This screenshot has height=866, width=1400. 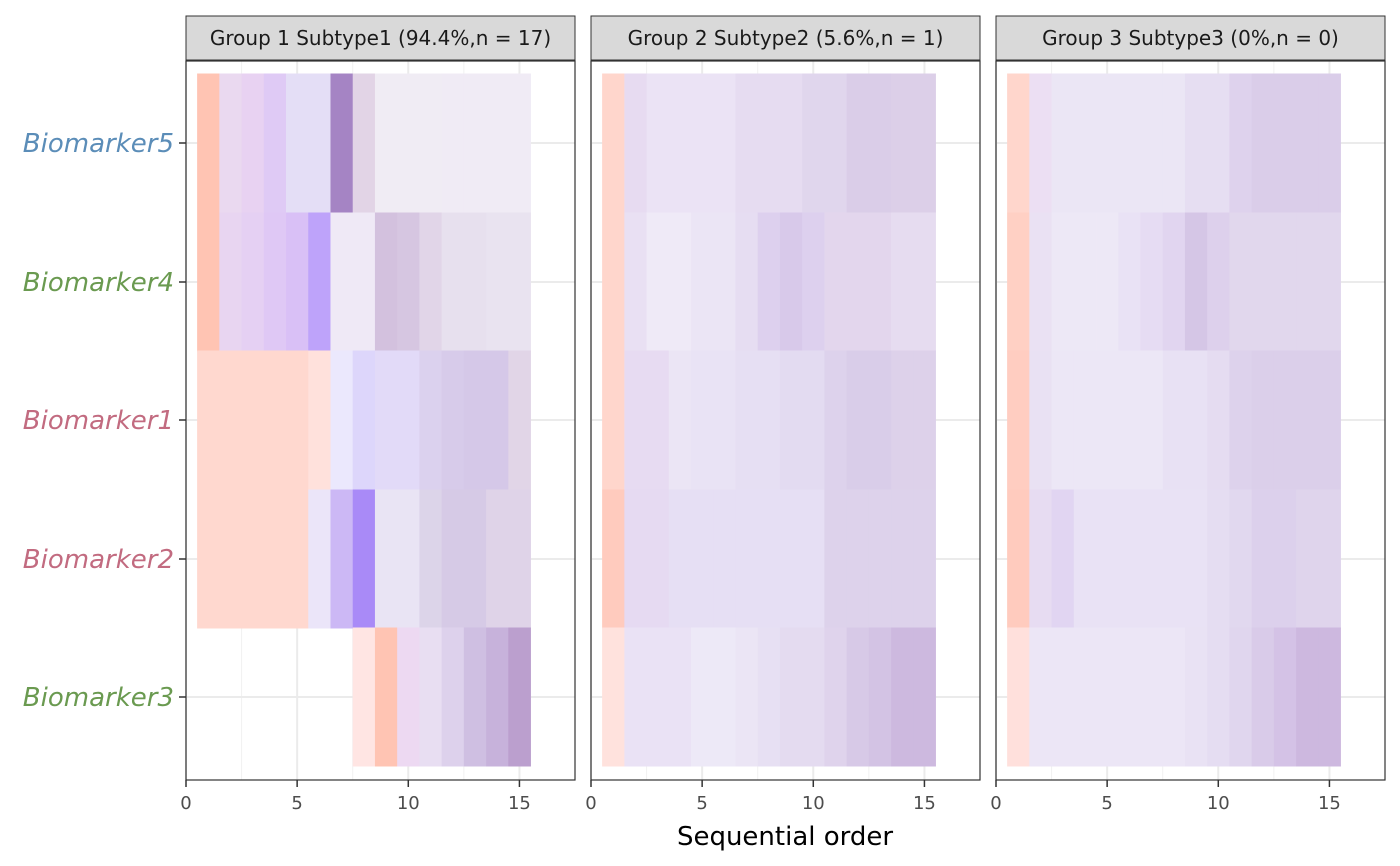 I want to click on panel-3-strip, so click(x=1190, y=38).